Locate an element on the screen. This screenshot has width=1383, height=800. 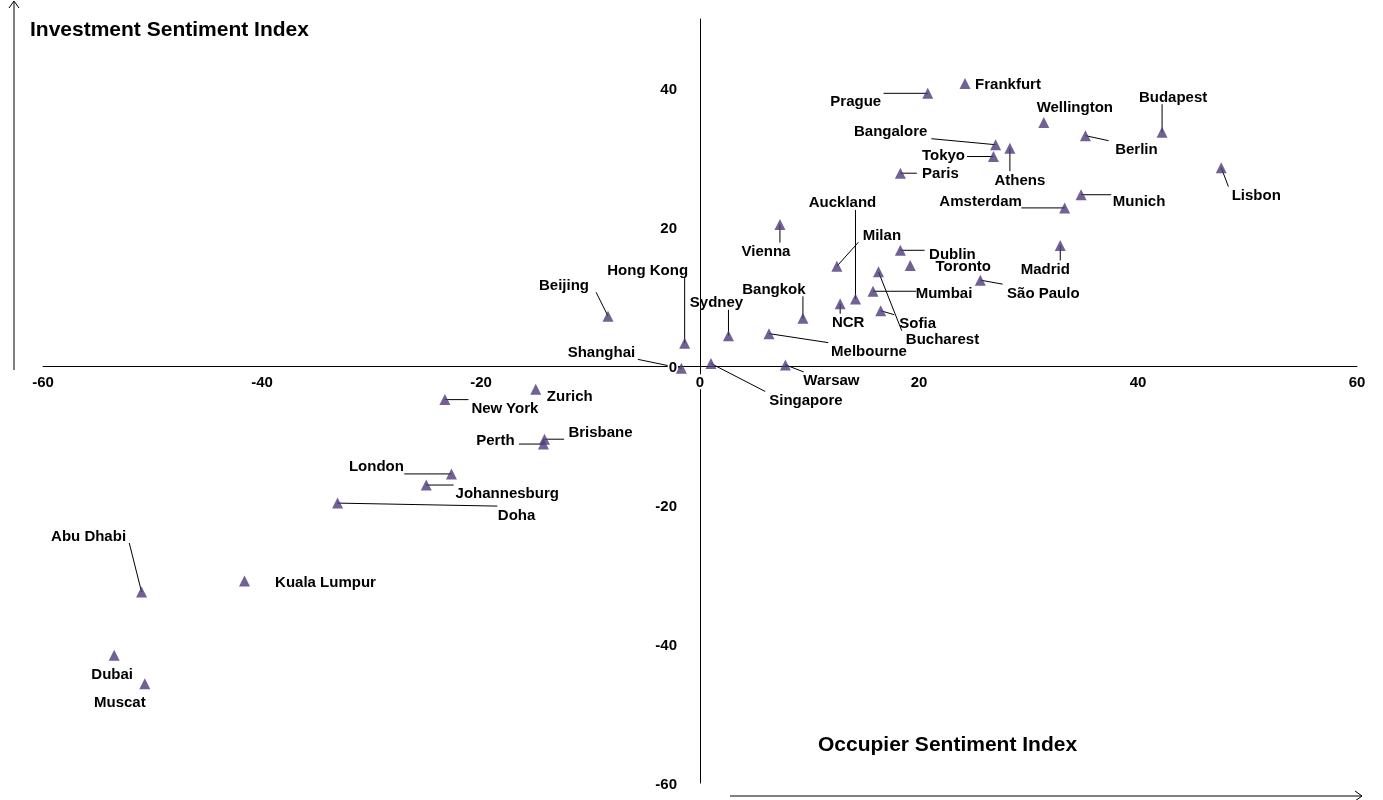
annotation: Johannesburg is located at coordinates (507, 492).